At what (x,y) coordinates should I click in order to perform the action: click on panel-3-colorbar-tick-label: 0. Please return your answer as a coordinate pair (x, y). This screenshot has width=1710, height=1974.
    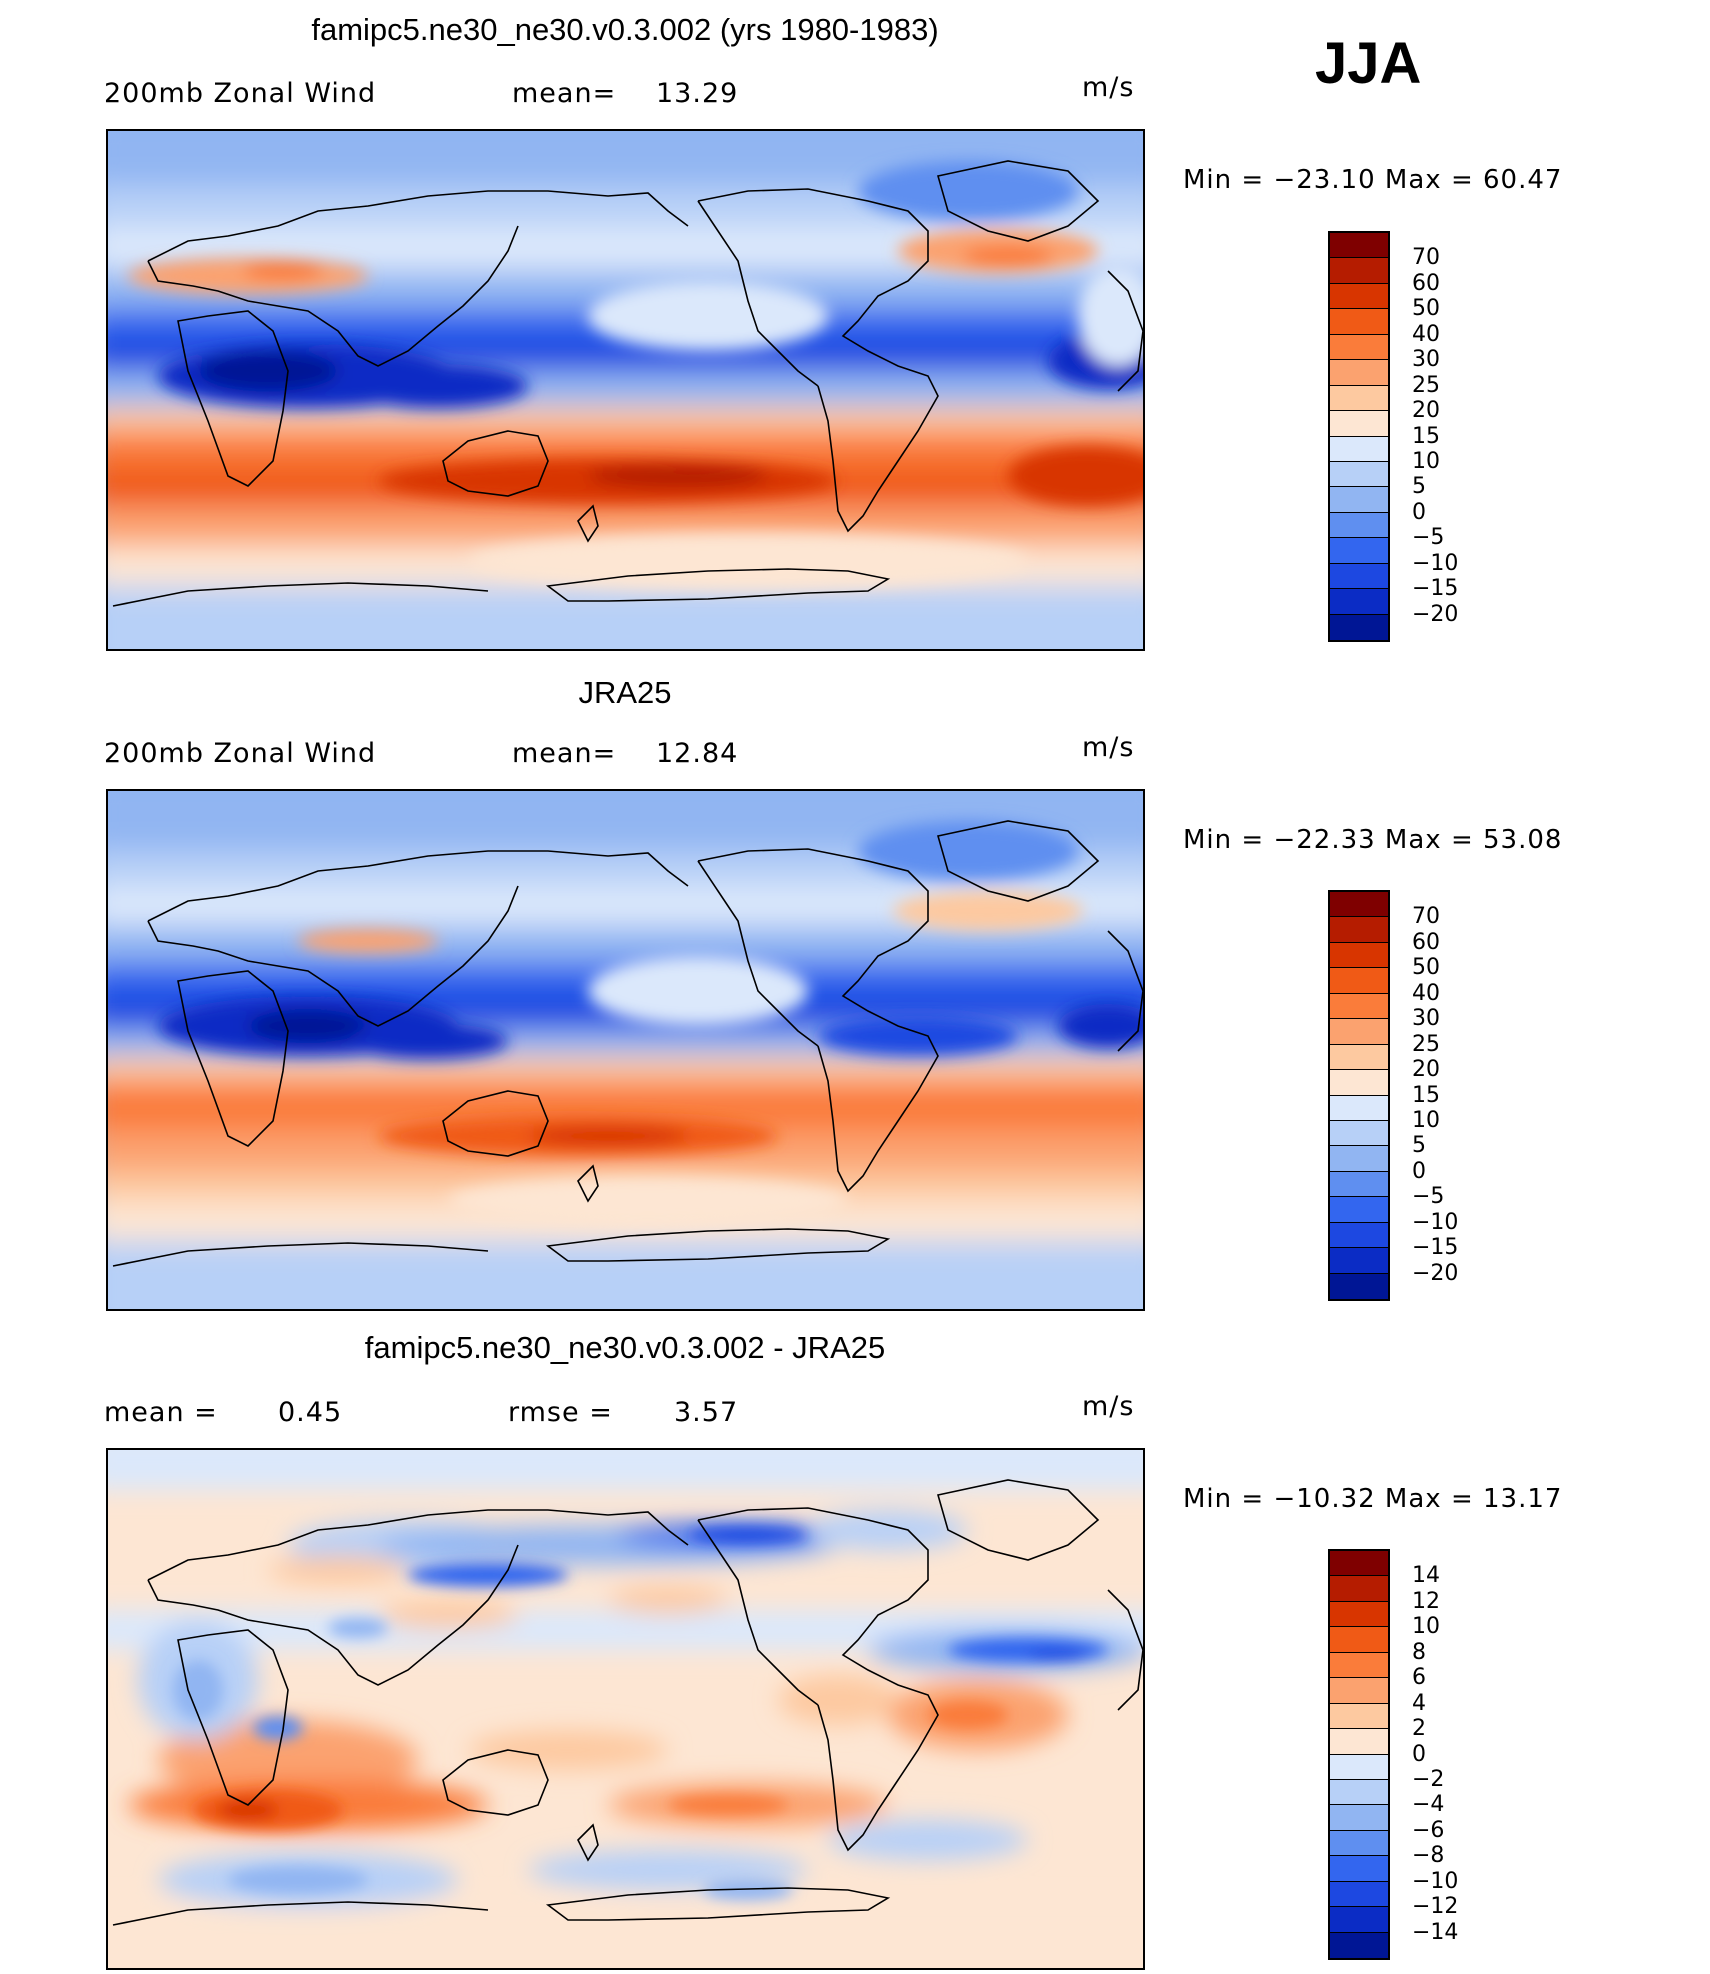
    Looking at the image, I should click on (1419, 1754).